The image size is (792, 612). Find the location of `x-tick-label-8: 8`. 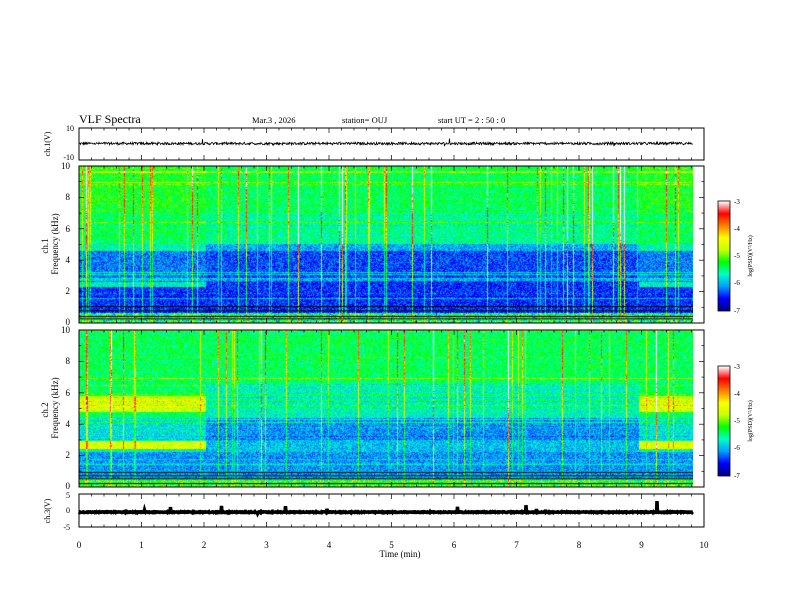

x-tick-label-8: 8 is located at coordinates (579, 545).